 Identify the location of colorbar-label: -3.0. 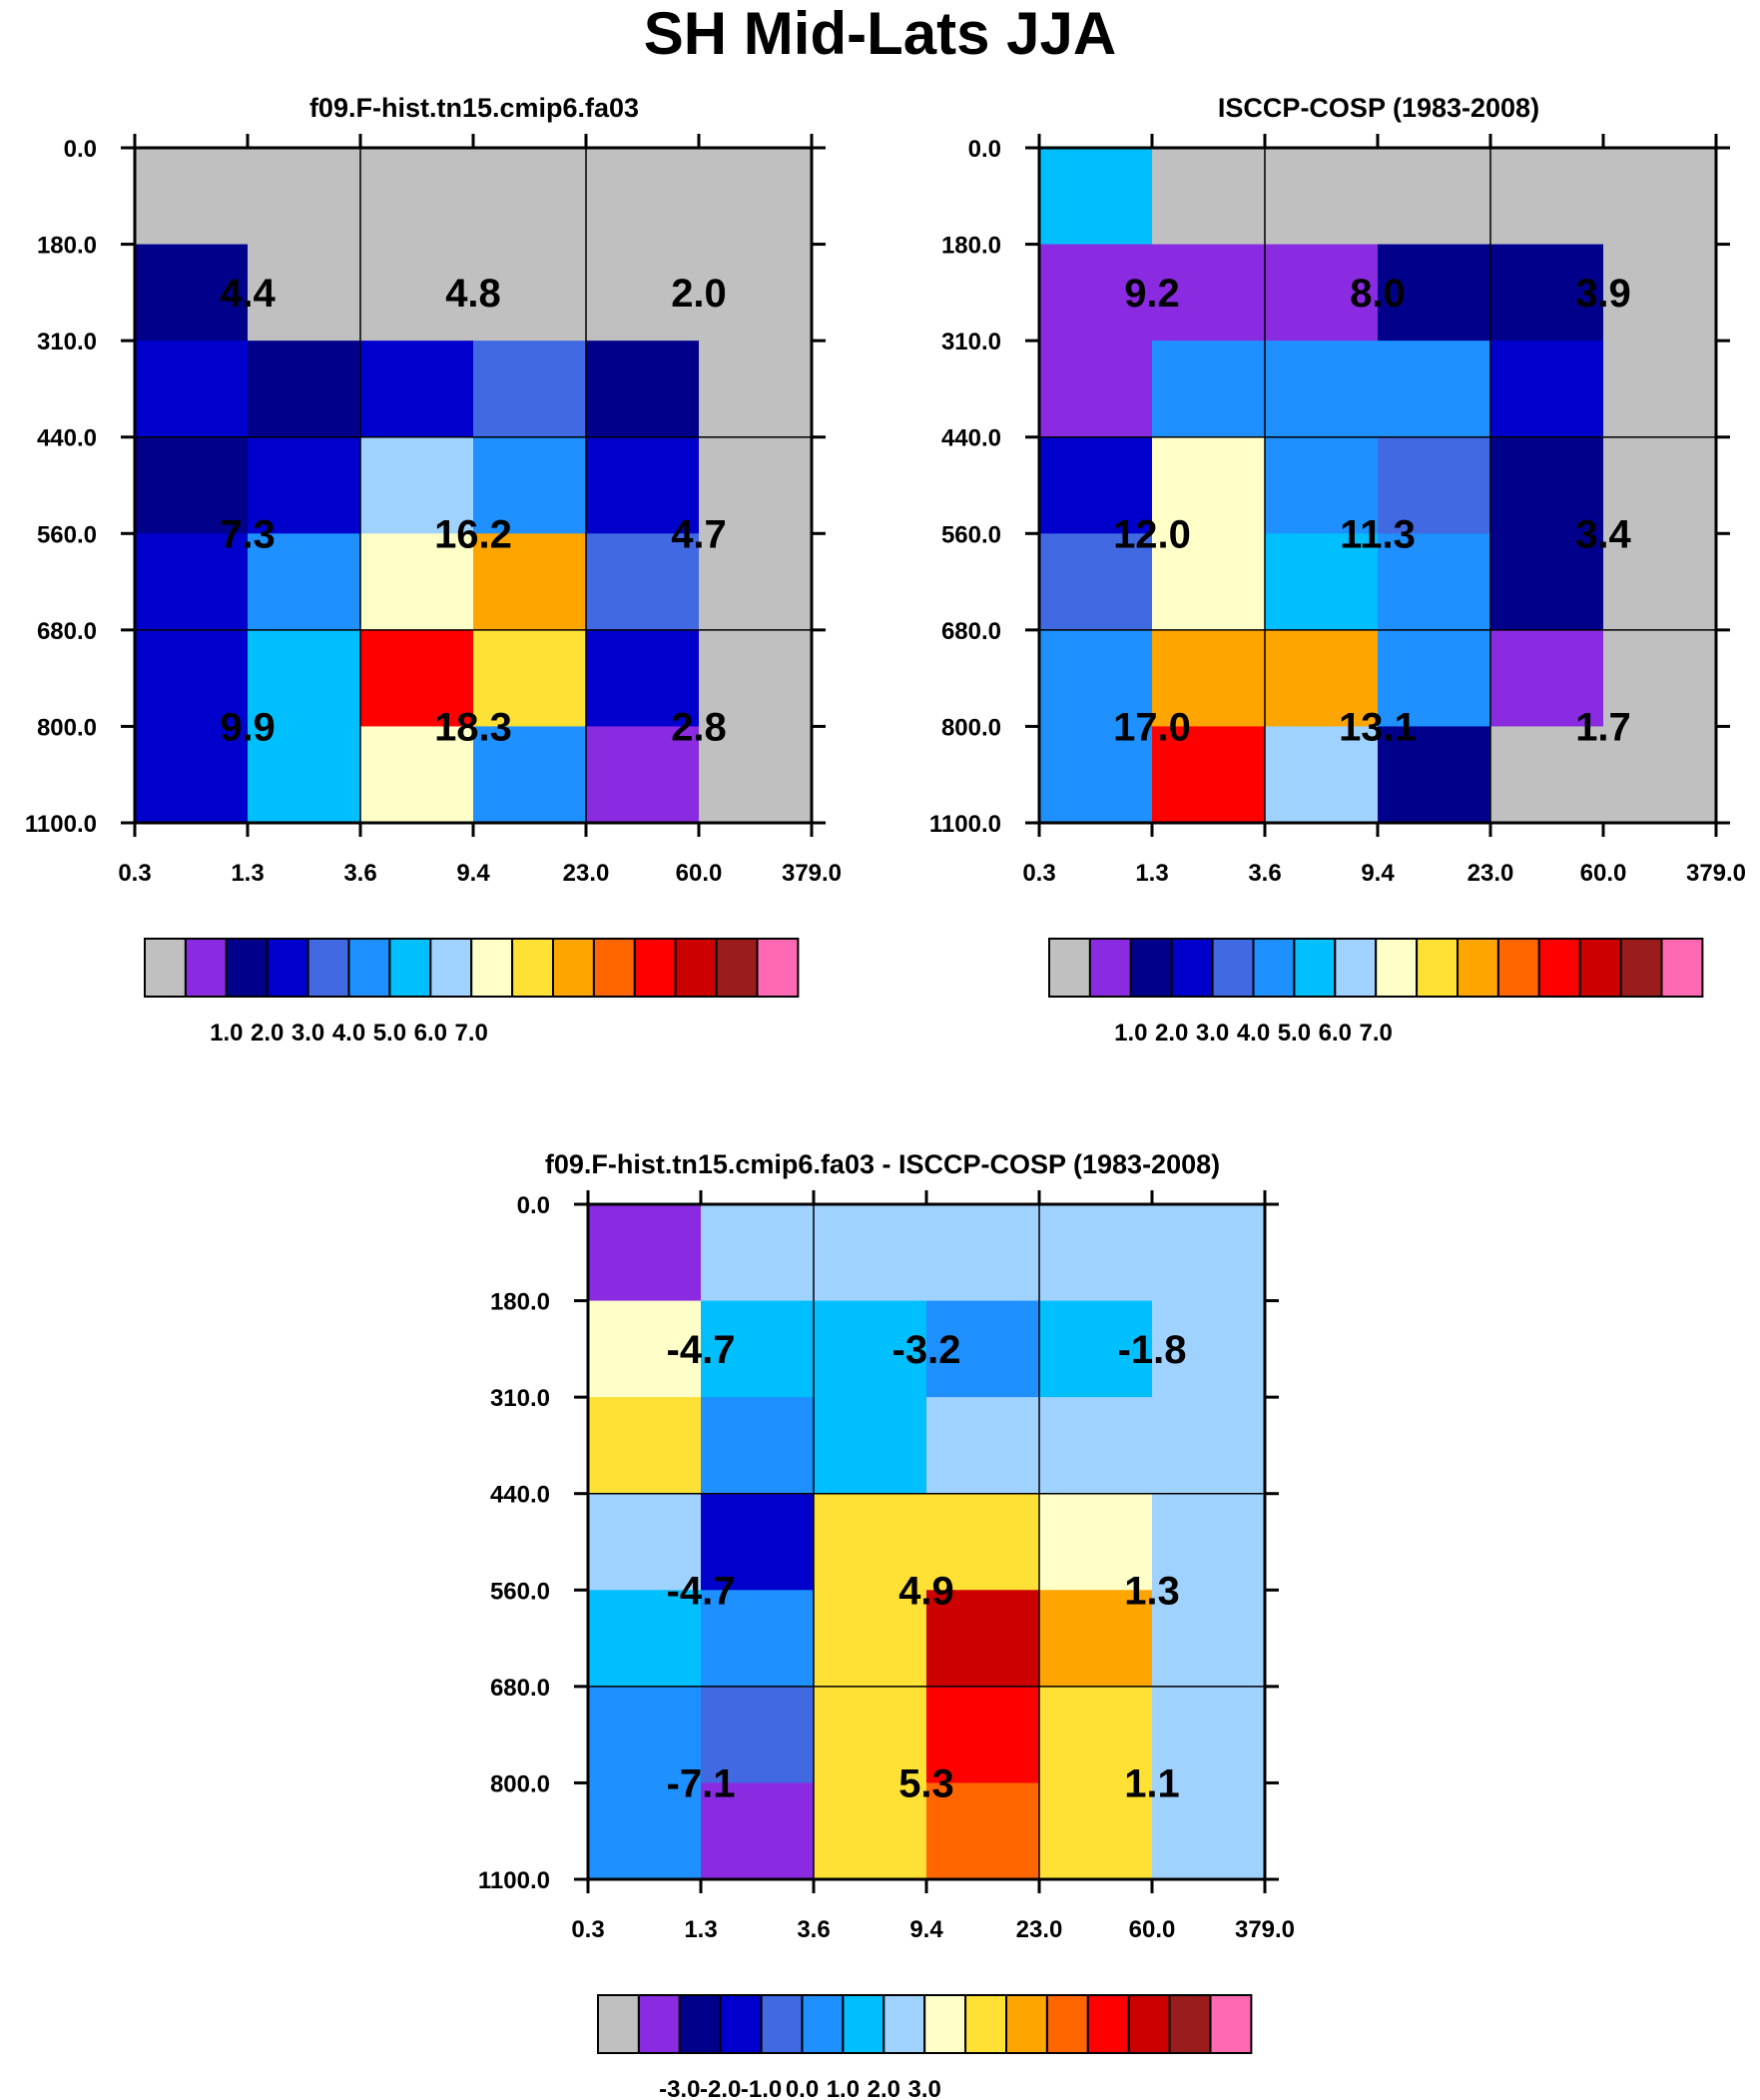
(679, 2088).